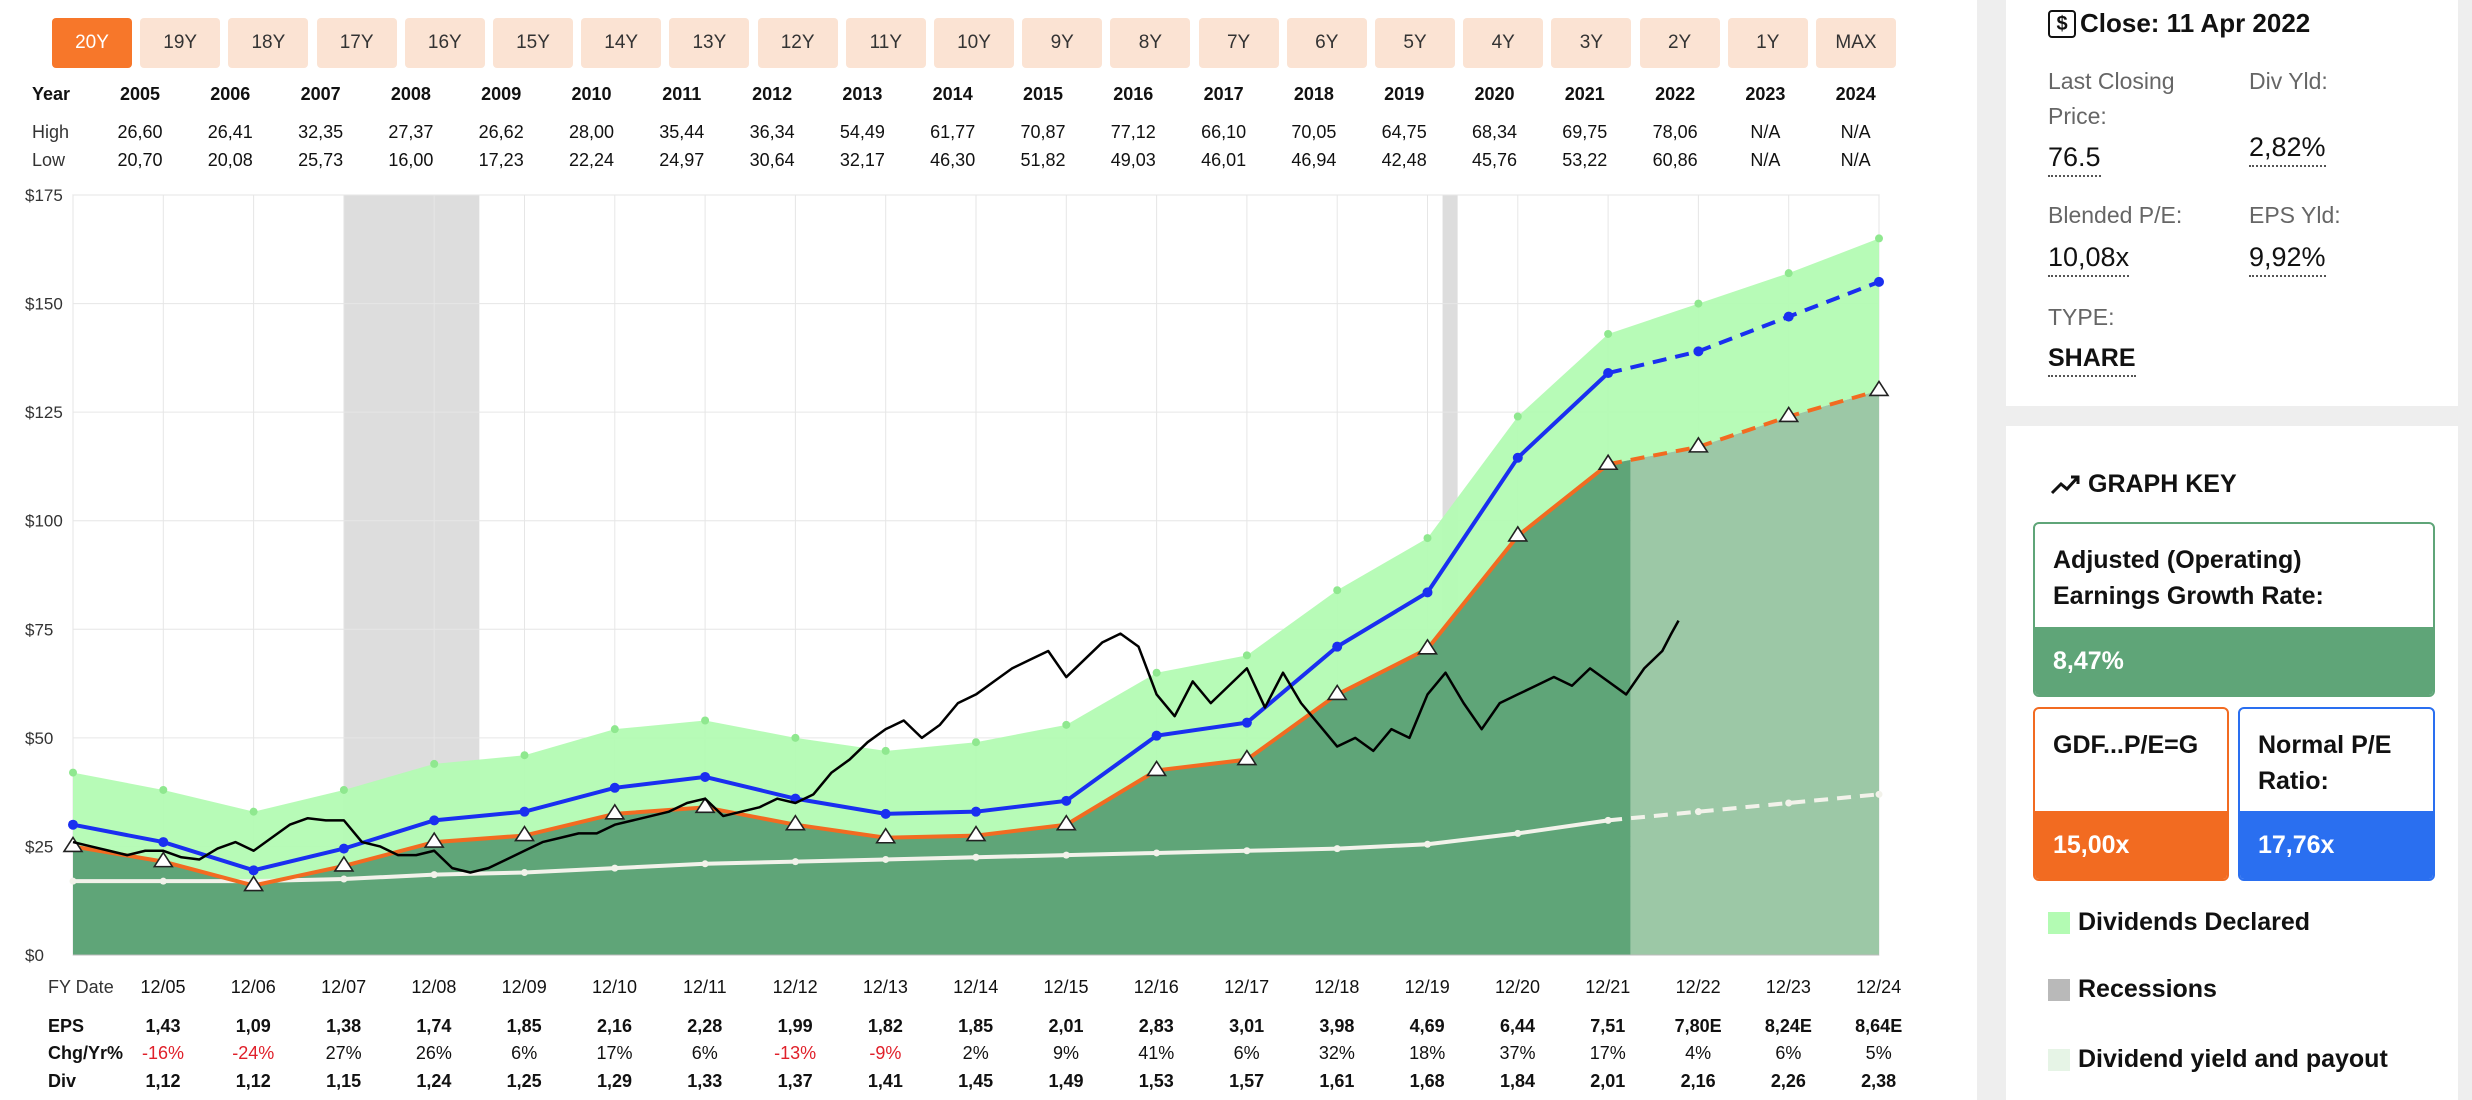  I want to click on high-cell: 27,37, so click(411, 132).